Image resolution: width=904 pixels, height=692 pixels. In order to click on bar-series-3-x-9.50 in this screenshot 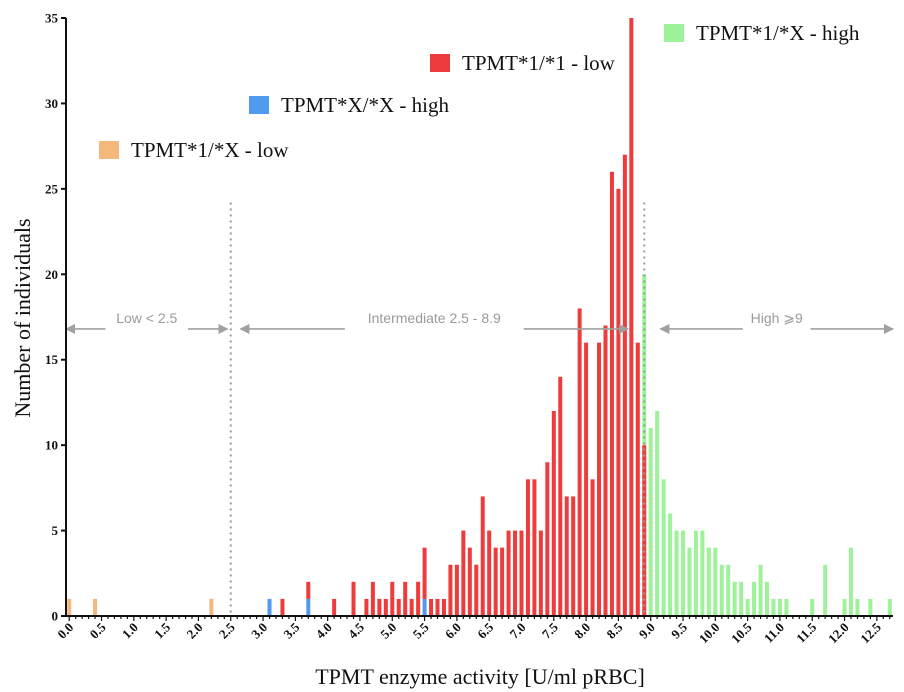, I will do `click(683, 573)`.